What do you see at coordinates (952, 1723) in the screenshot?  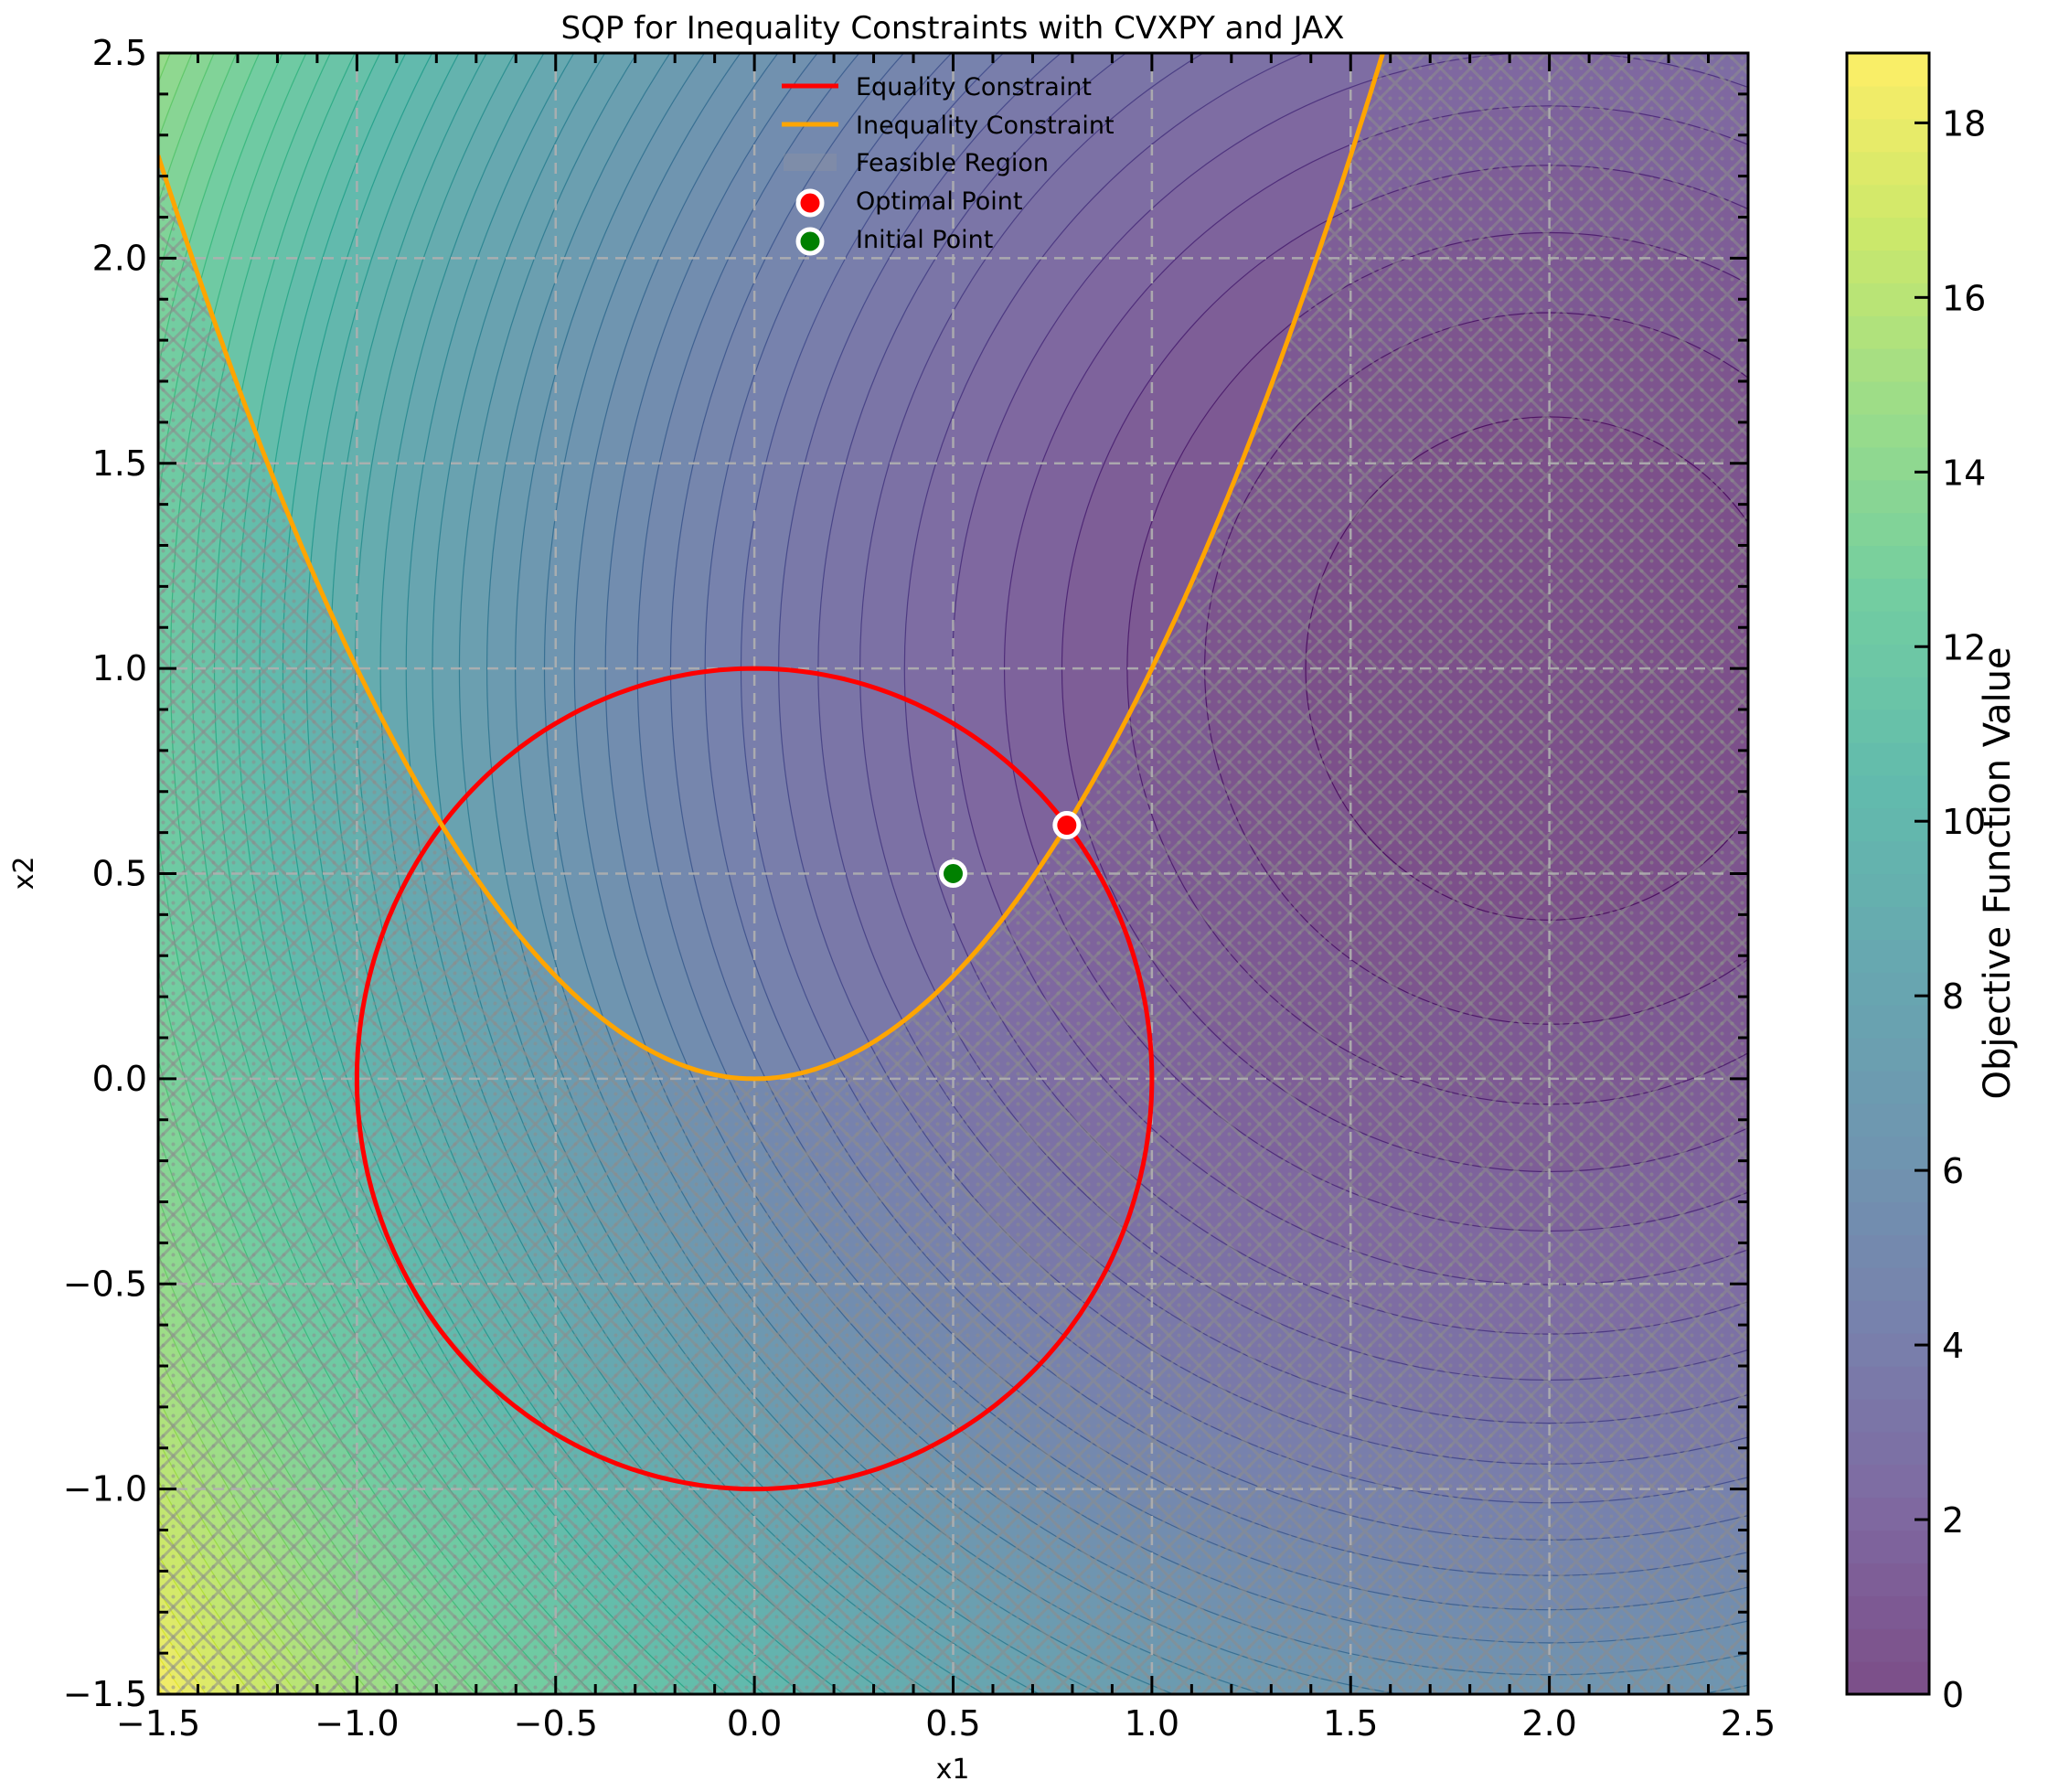 I see `x-tick-label: 0.5` at bounding box center [952, 1723].